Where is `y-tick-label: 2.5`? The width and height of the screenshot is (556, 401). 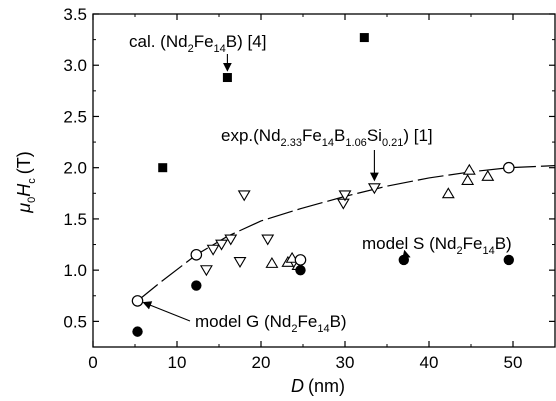 y-tick-label: 2.5 is located at coordinates (75, 116).